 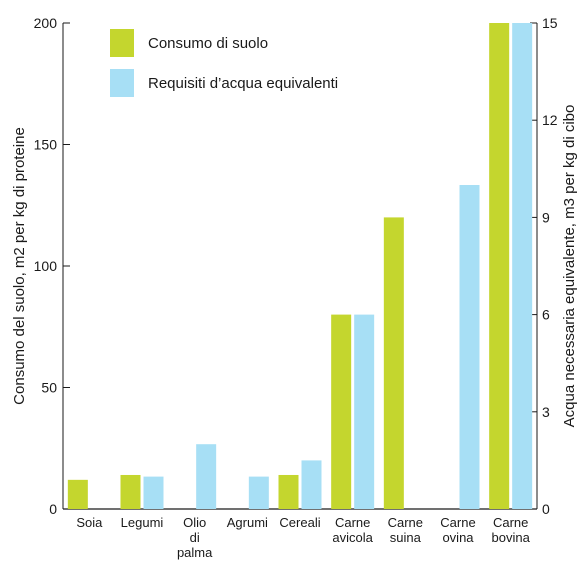 What do you see at coordinates (406, 537) in the screenshot?
I see `category-label: suina` at bounding box center [406, 537].